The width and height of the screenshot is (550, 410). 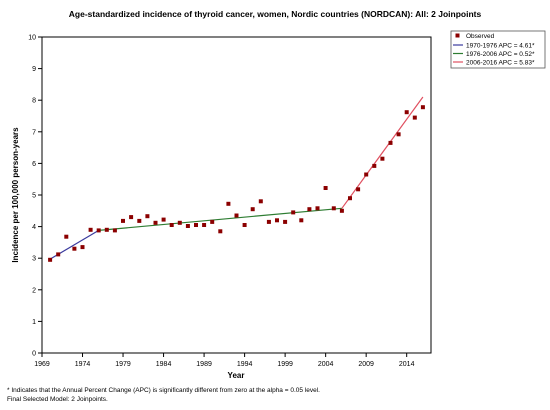 What do you see at coordinates (114, 230) in the screenshot?
I see `observed-point-1978` at bounding box center [114, 230].